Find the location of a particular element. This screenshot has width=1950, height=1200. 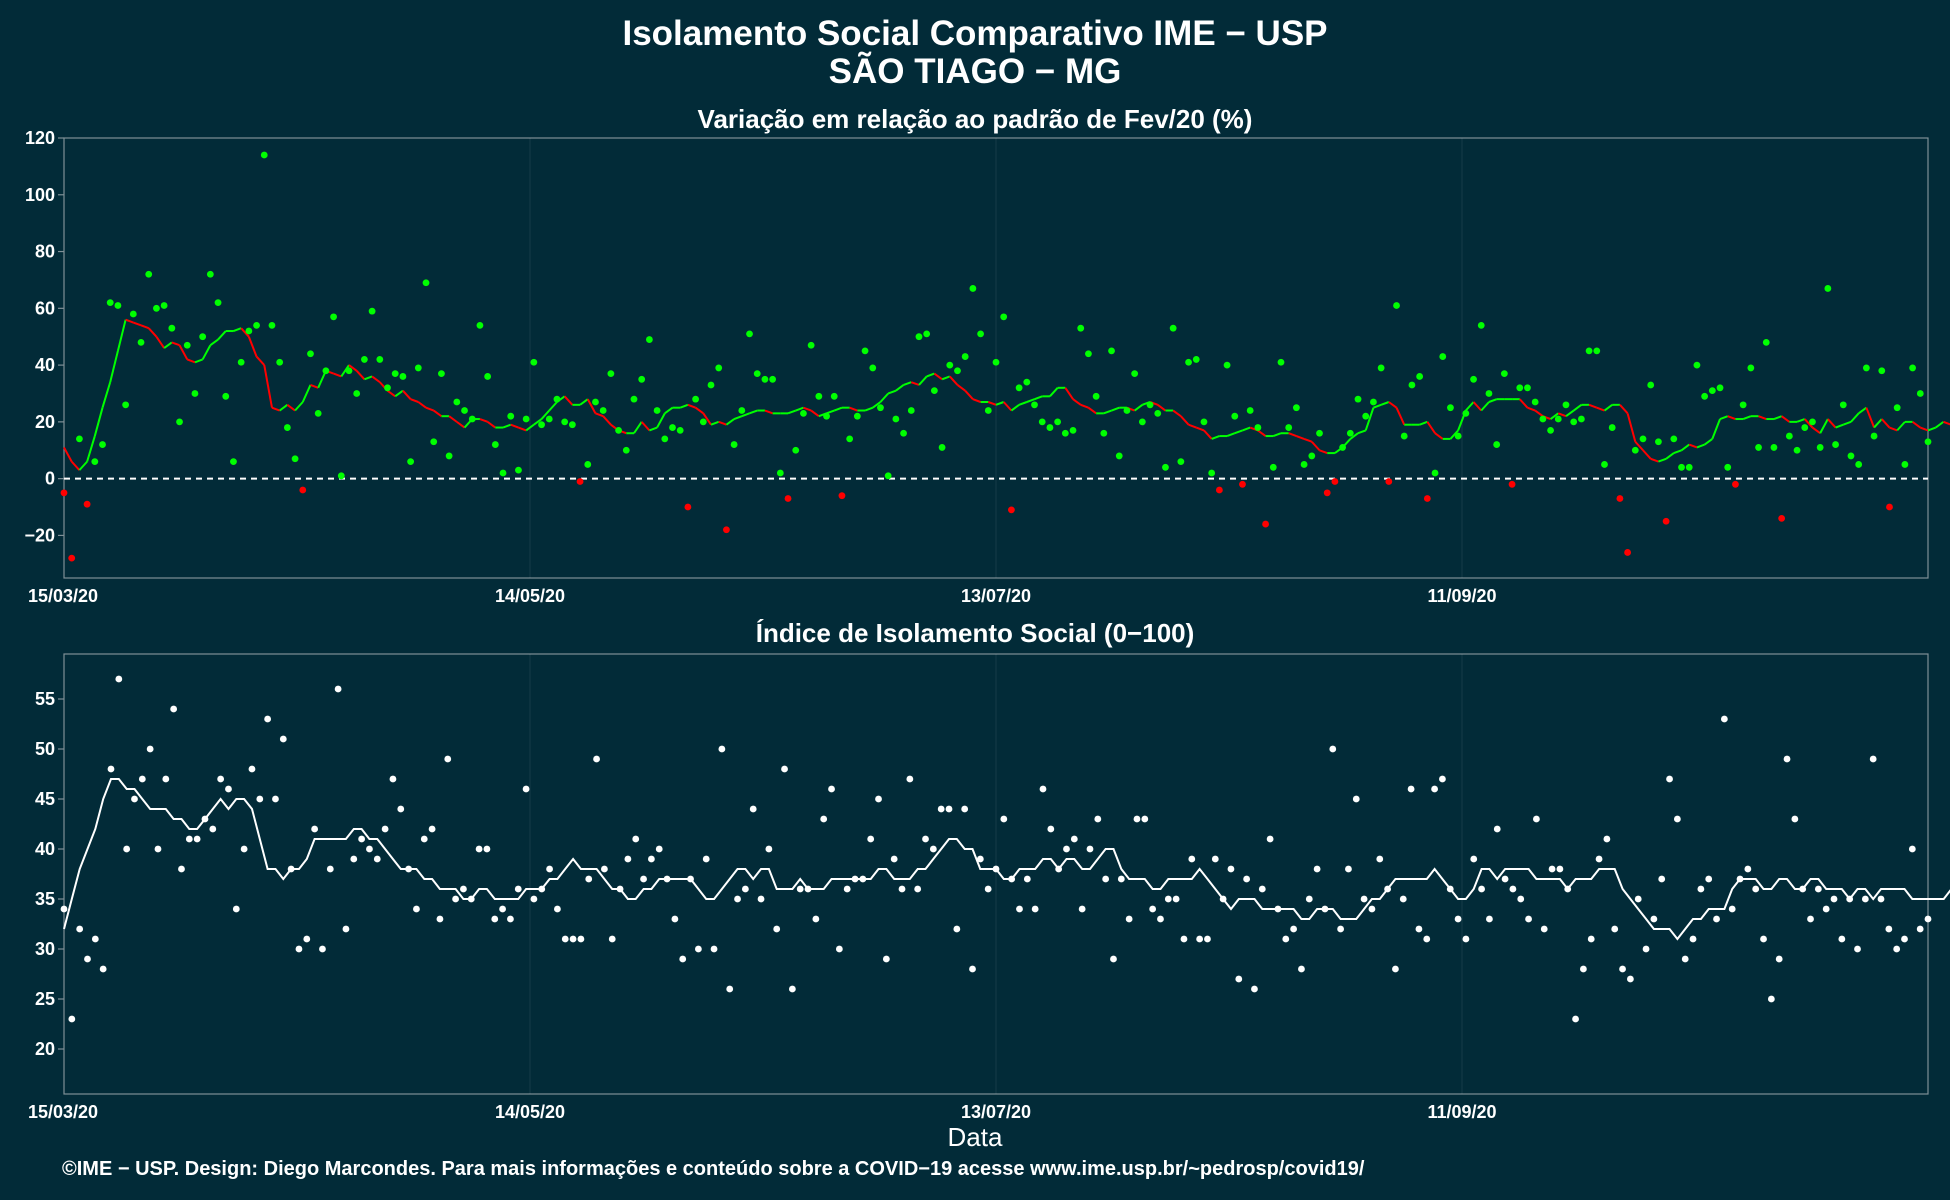

y-tick-label: 100 is located at coordinates (40, 195).